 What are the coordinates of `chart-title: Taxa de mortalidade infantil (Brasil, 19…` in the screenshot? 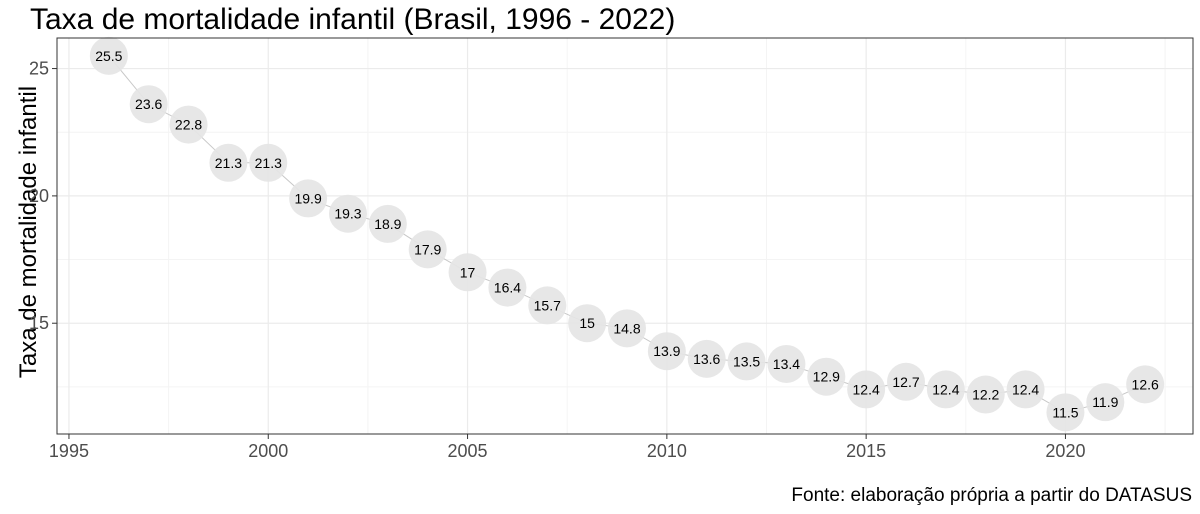 It's located at (353, 19).